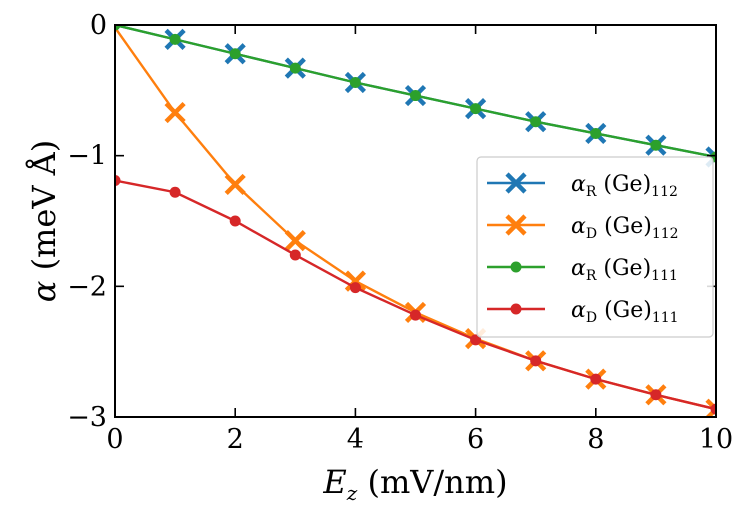 The width and height of the screenshot is (747, 515). I want to click on legend-label: αR (Ge)112, so click(624, 186).